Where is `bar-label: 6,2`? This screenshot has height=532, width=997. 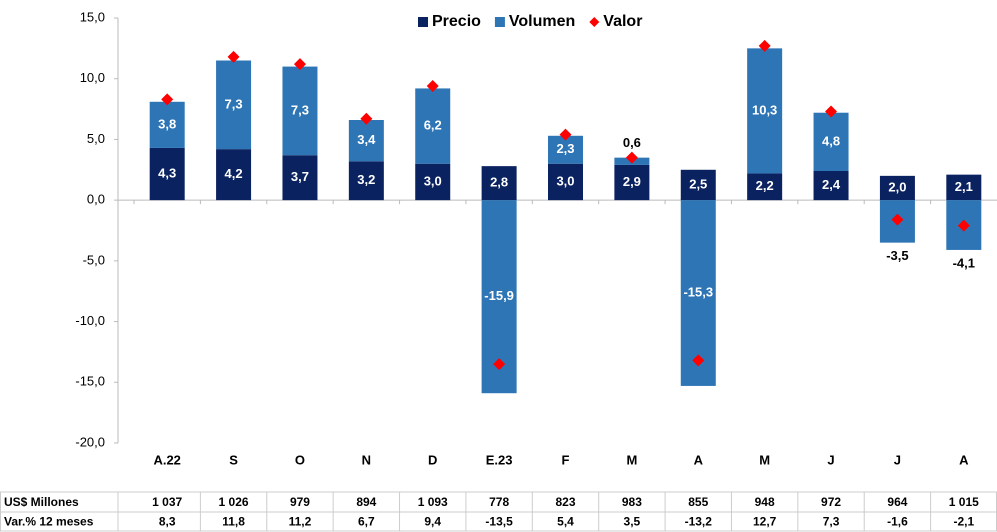 bar-label: 6,2 is located at coordinates (433, 125).